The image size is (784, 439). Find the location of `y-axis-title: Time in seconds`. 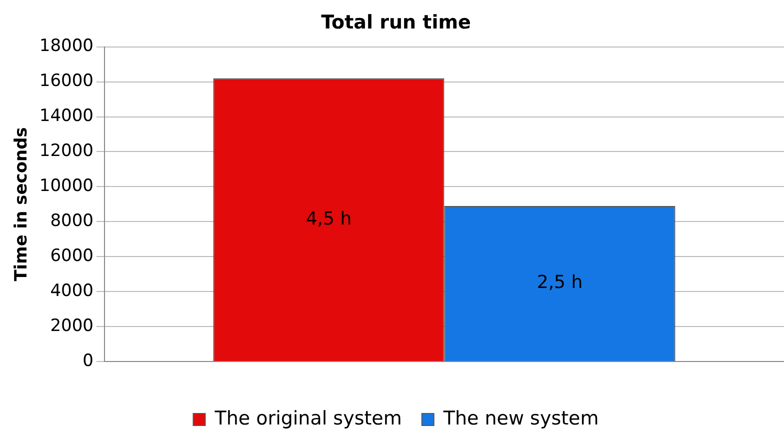

y-axis-title: Time in seconds is located at coordinates (22, 204).